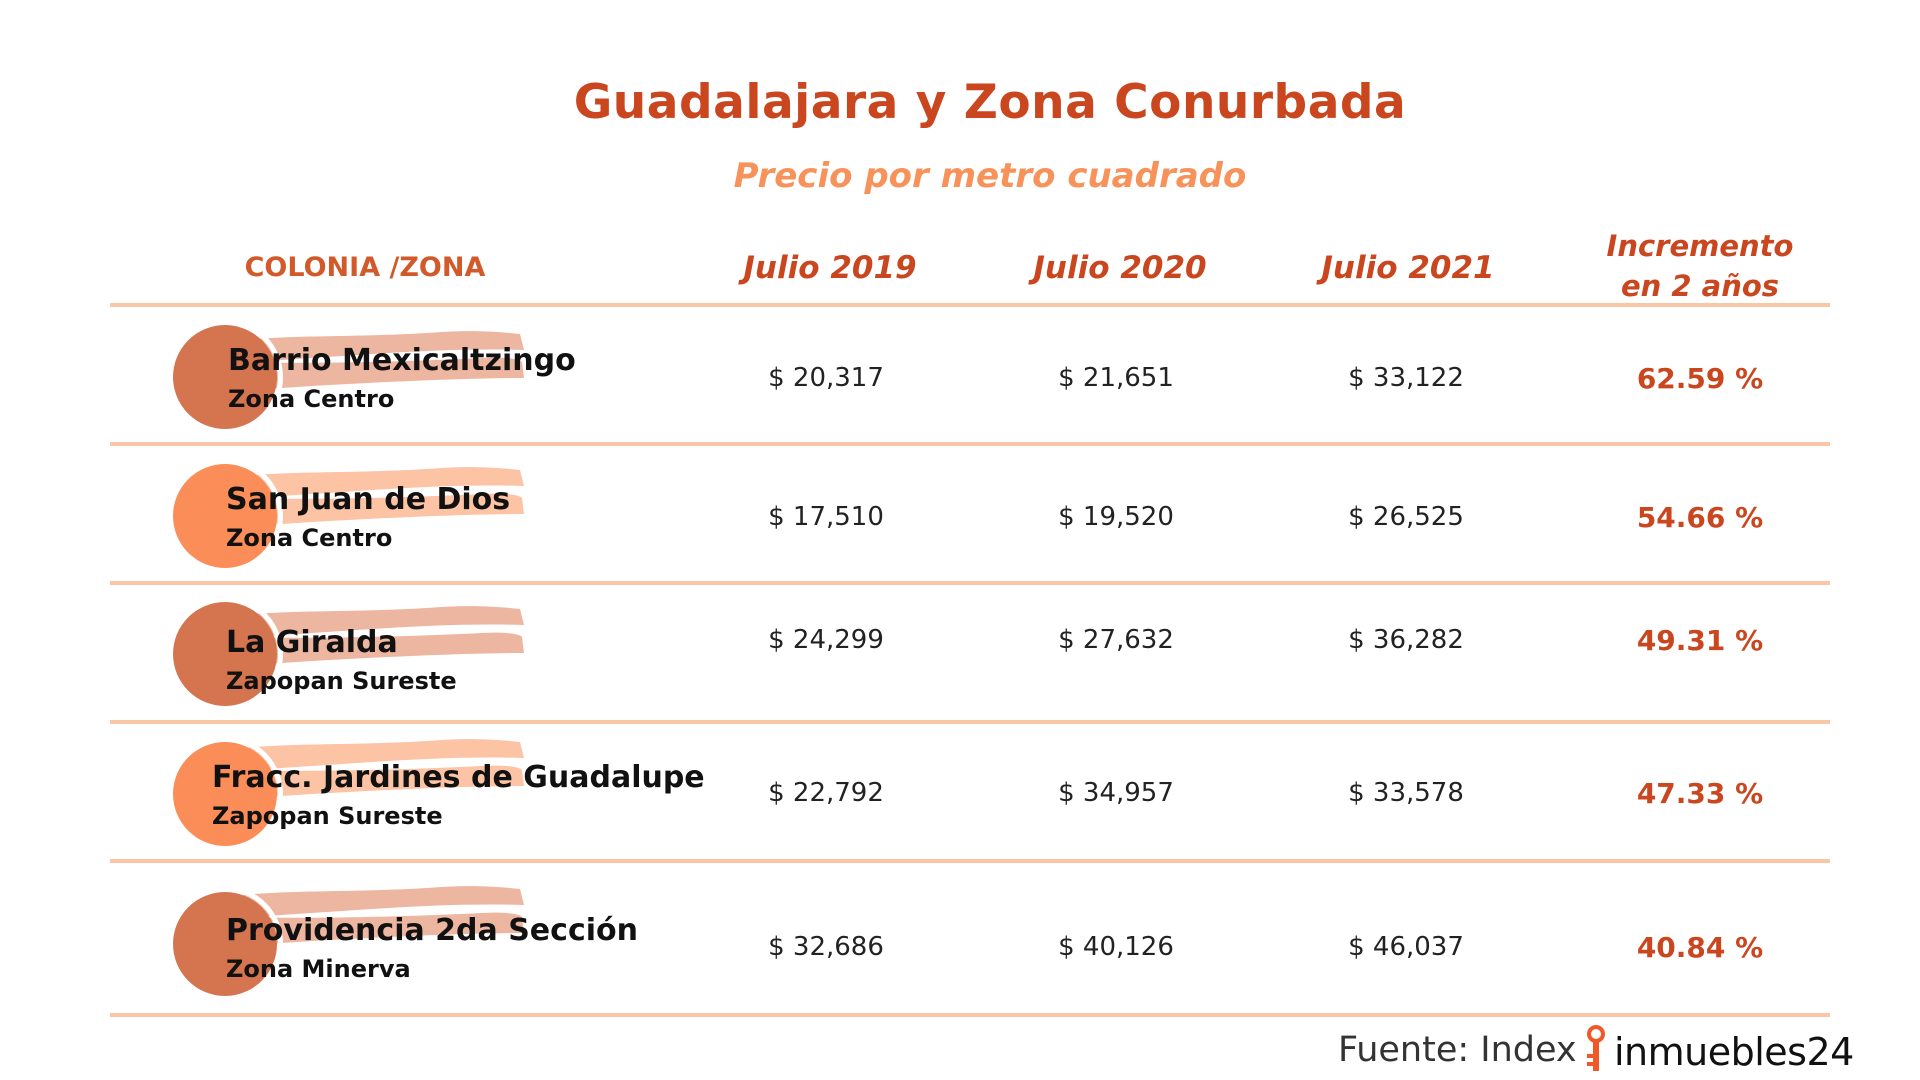  I want to click on price-2020: $ 19,520, so click(1116, 517).